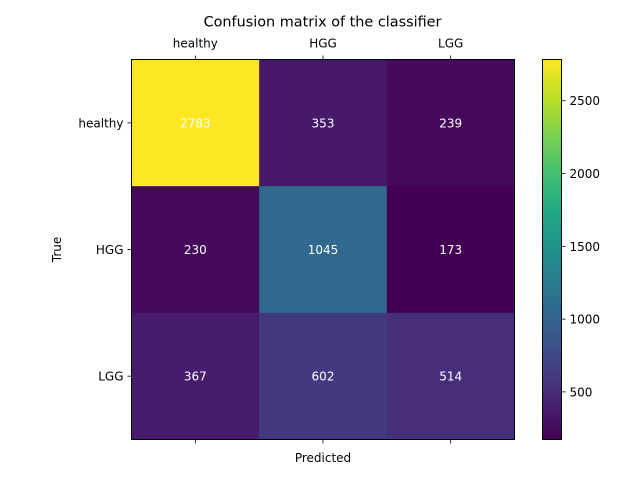  Describe the element at coordinates (323, 44) in the screenshot. I see `x-tick-label: HGG` at that location.